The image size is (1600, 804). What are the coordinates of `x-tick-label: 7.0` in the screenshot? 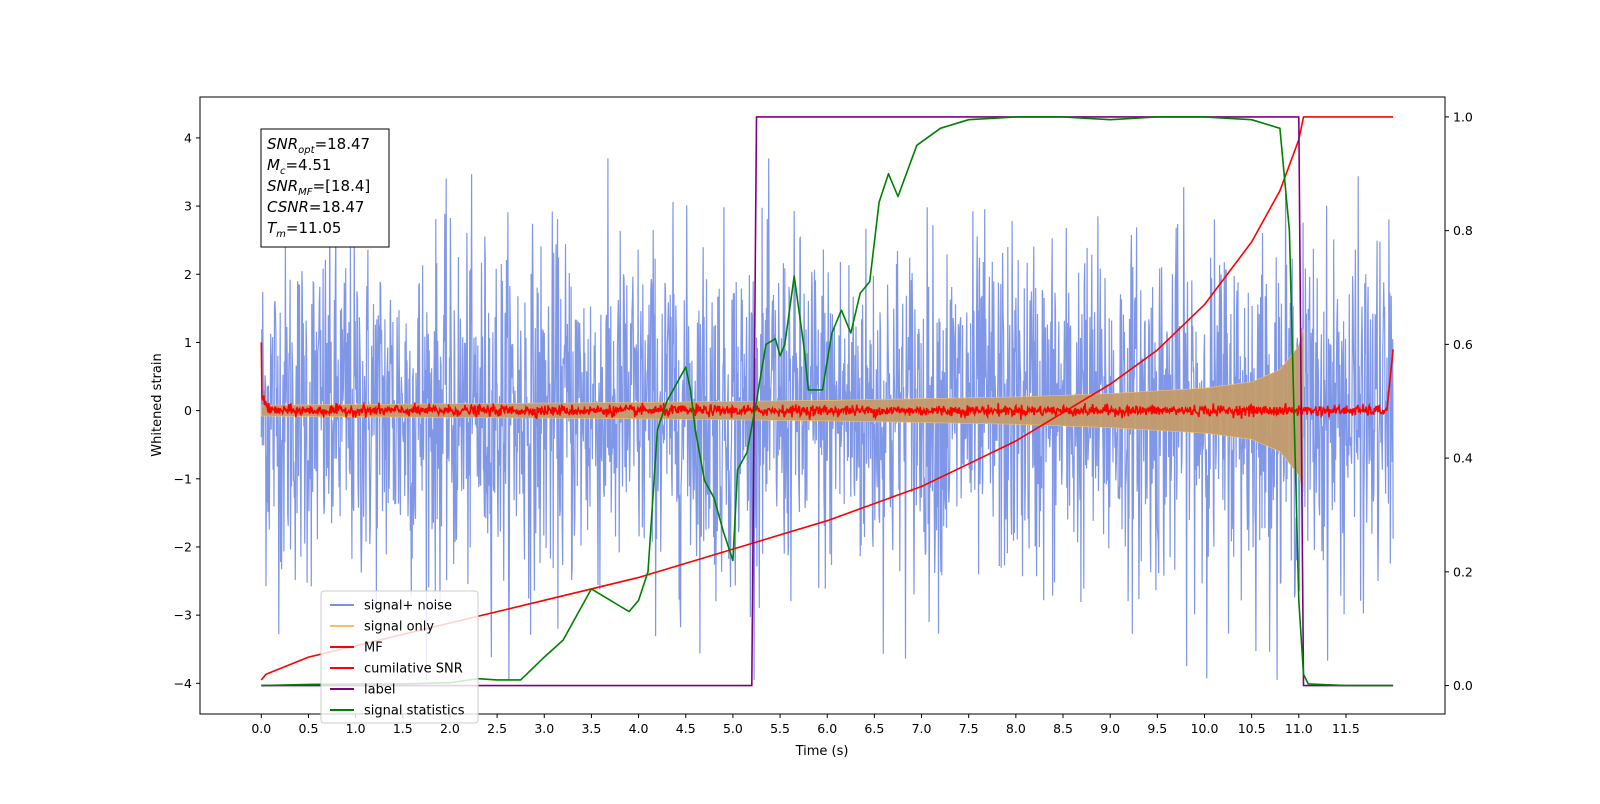 It's located at (922, 728).